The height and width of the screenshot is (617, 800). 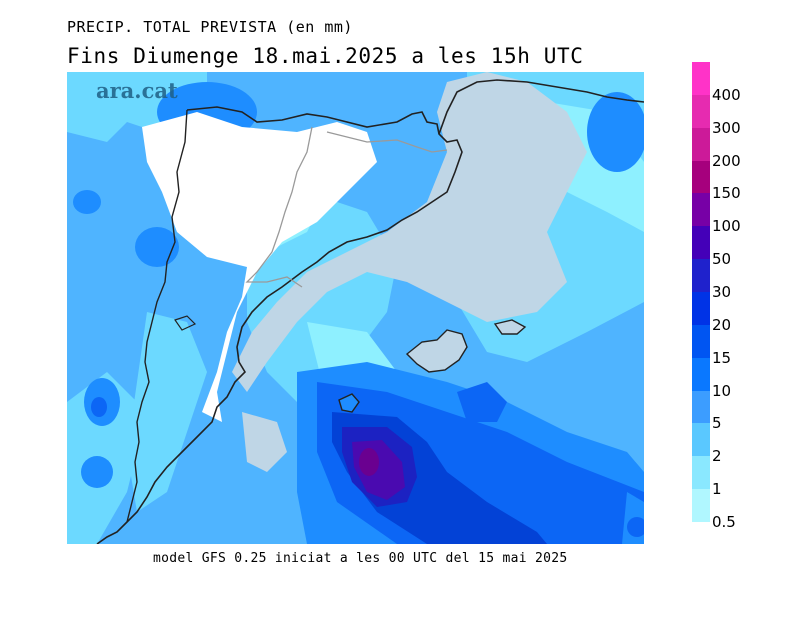 What do you see at coordinates (726, 94) in the screenshot?
I see `legend-label: 400` at bounding box center [726, 94].